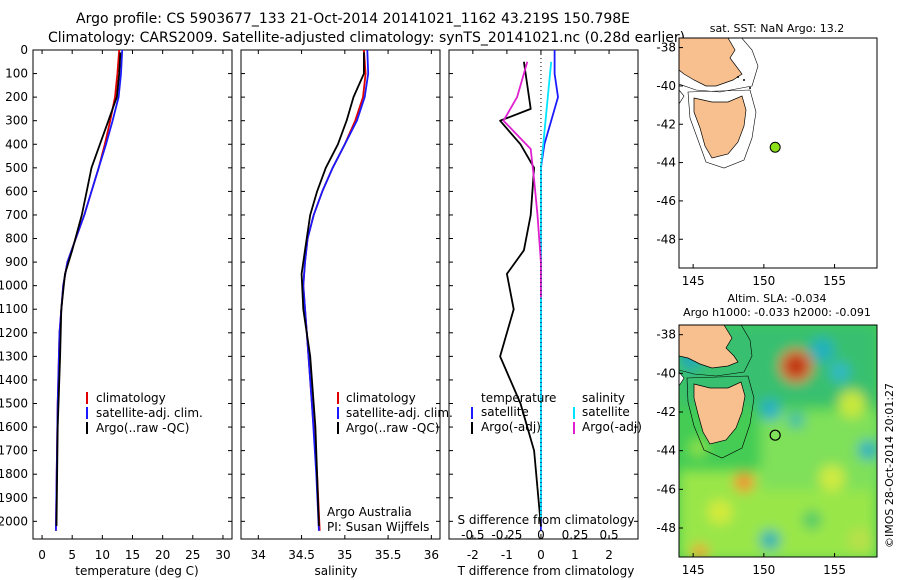 The image size is (900, 580). What do you see at coordinates (777, 312) in the screenshot?
I see `sla-map-title-2: Argo h1000: -0.033 h2000: -0.091` at bounding box center [777, 312].